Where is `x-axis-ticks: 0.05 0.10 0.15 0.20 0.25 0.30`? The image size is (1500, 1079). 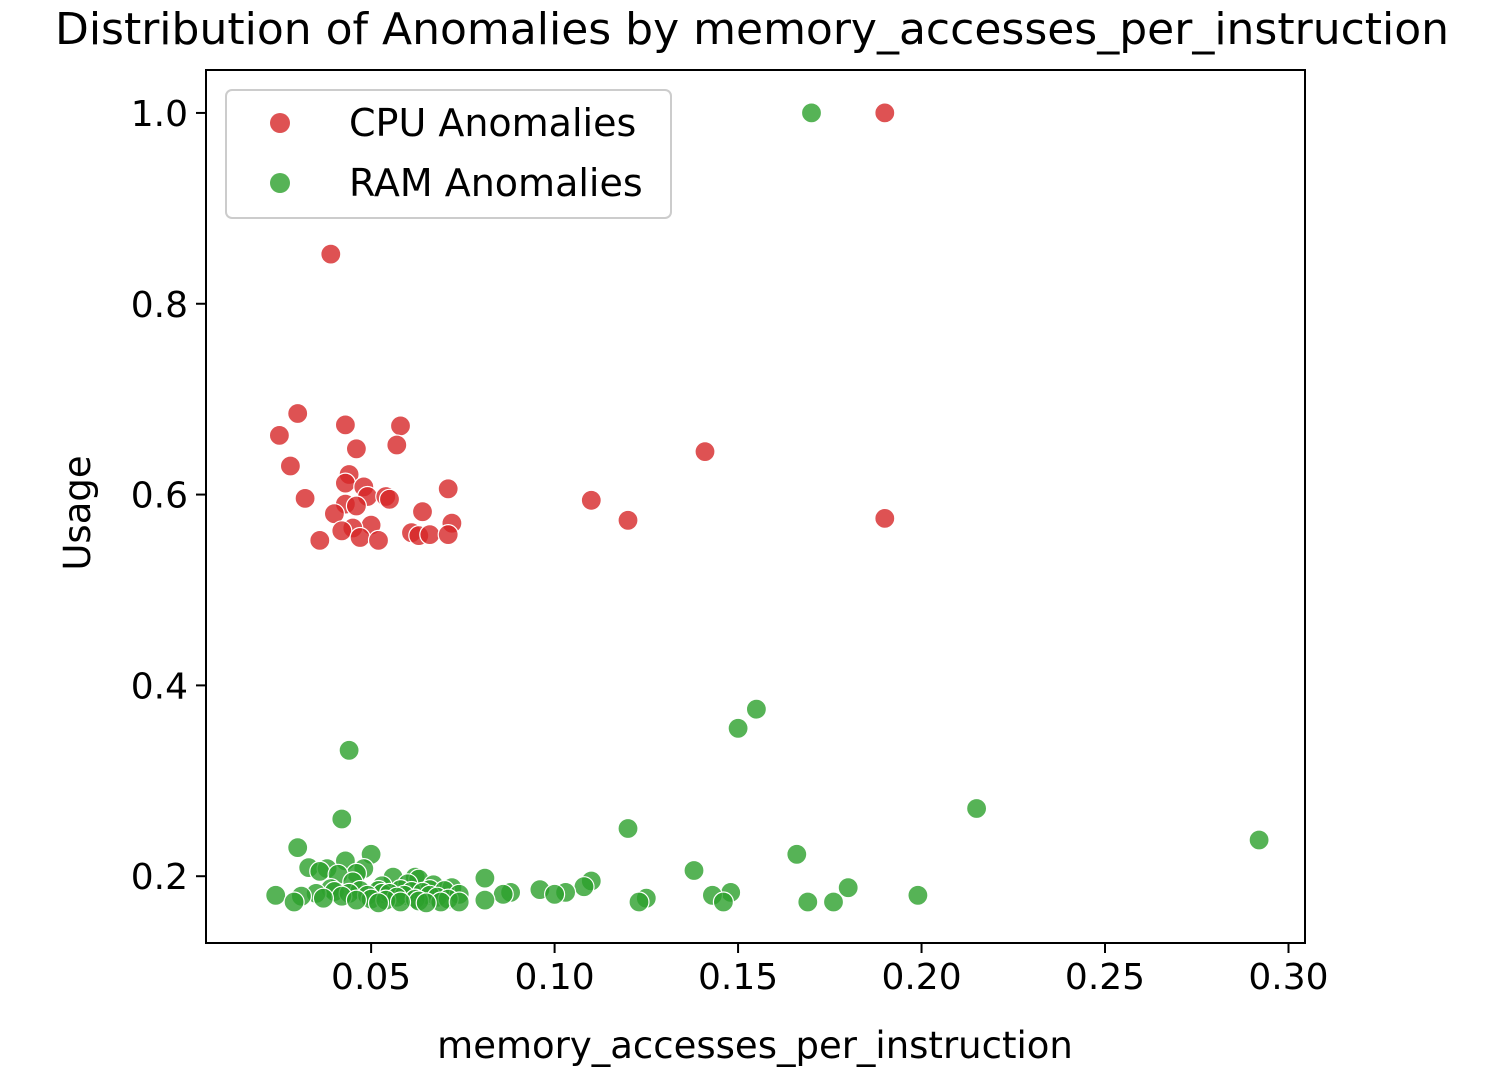
x-axis-ticks: 0.05 0.10 0.15 0.20 0.25 0.30 is located at coordinates (830, 970).